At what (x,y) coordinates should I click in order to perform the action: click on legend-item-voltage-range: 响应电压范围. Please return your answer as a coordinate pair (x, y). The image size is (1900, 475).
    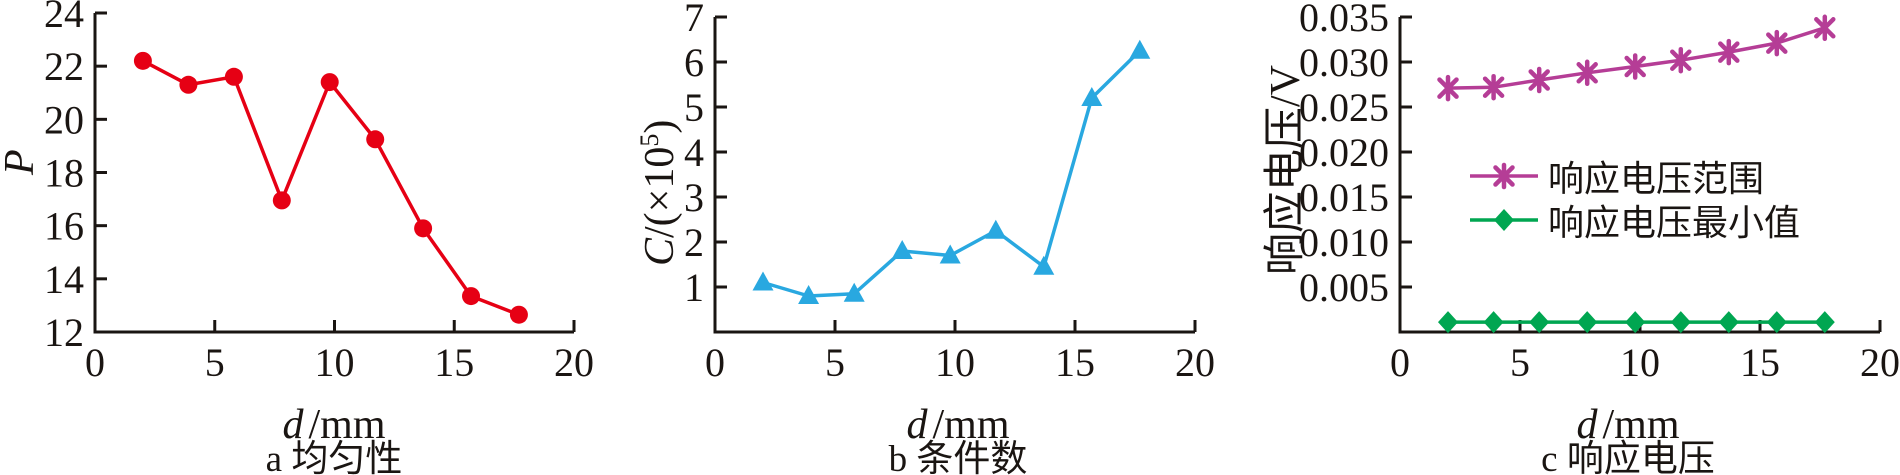
    Looking at the image, I should click on (1635, 176).